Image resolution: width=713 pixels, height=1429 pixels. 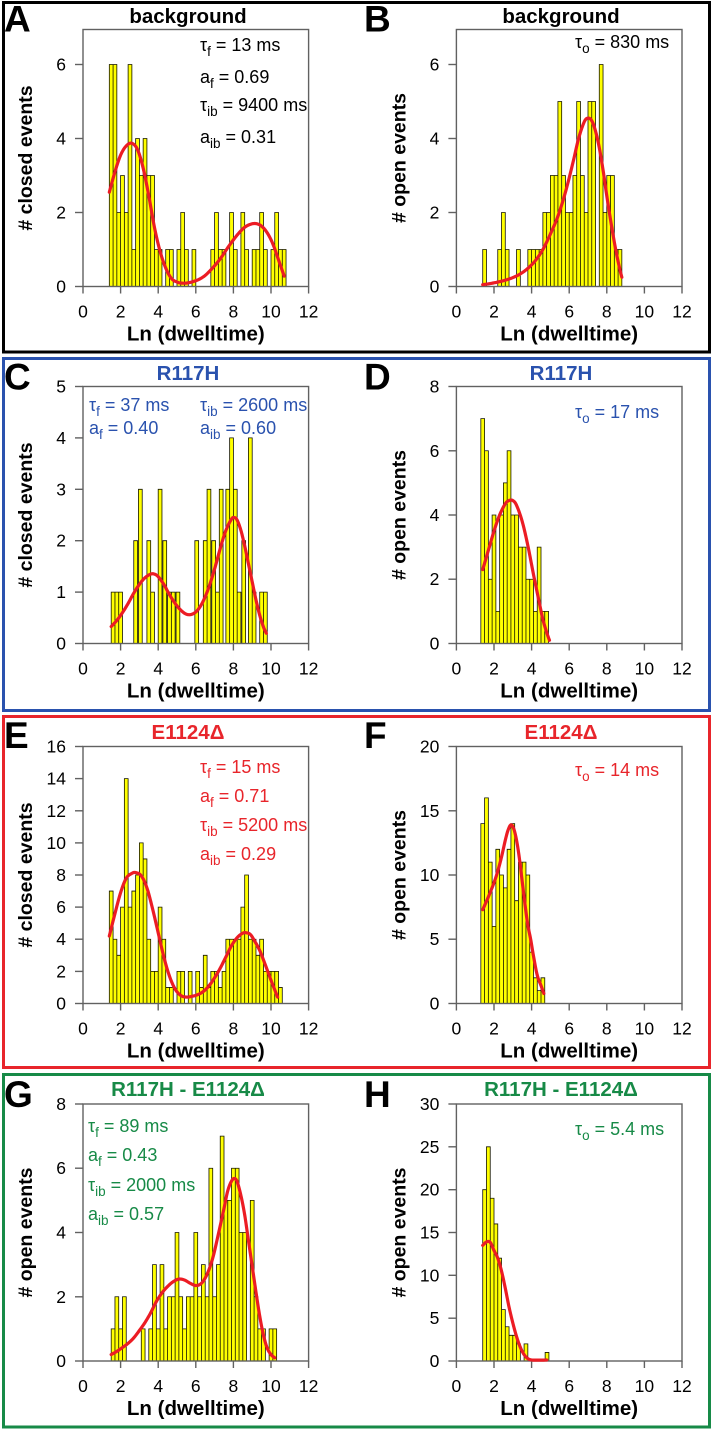 I want to click on svg-text: B, so click(x=377, y=20).